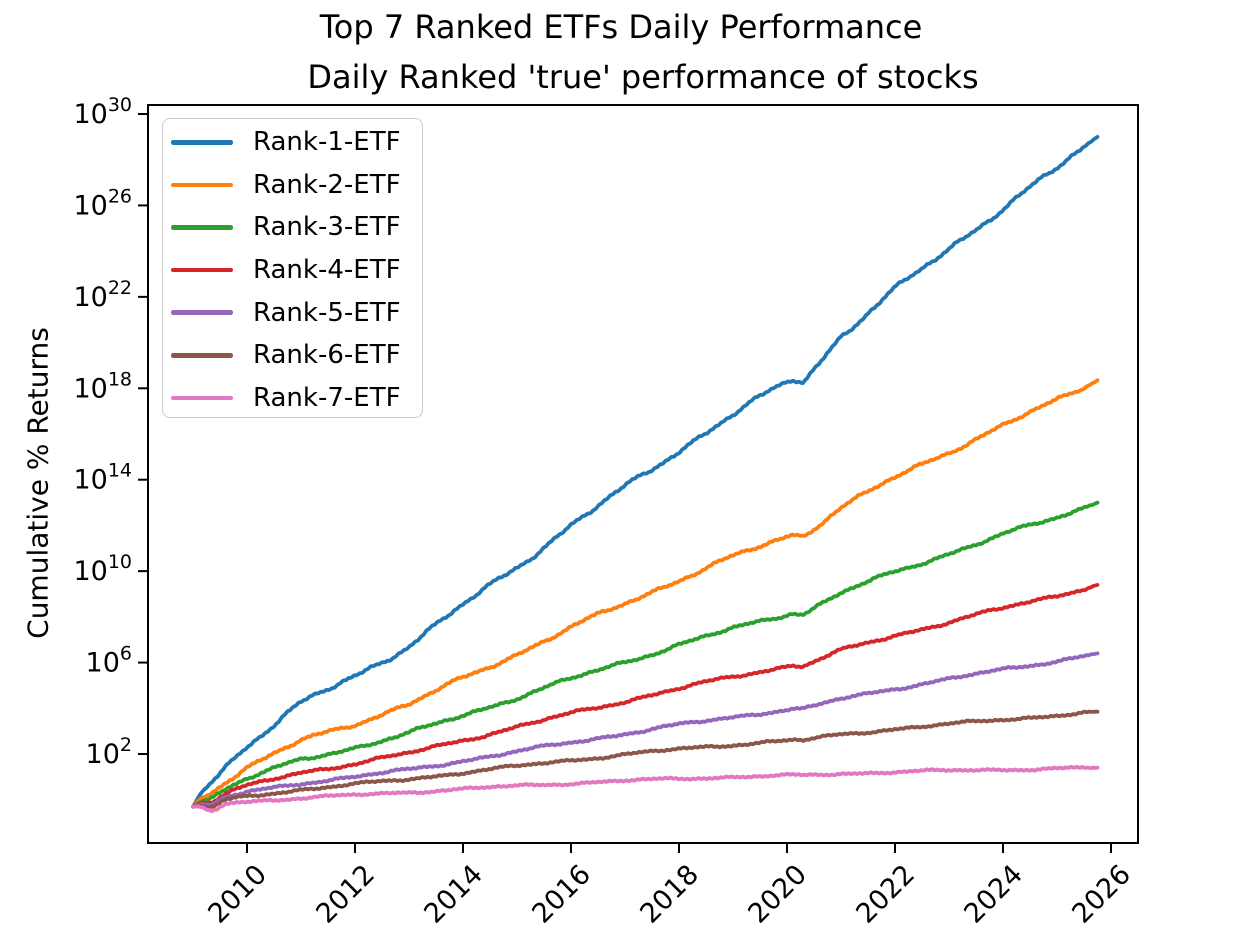 The image size is (1242, 942). I want to click on y-tick-label-1e30: 10³⁰, so click(102, 112).